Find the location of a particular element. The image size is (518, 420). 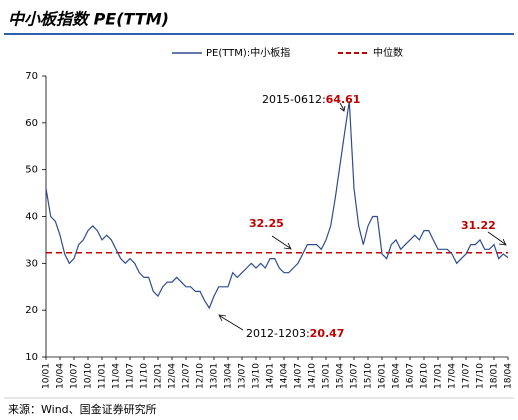

x-tick-label: 11/04 is located at coordinates (117, 376).